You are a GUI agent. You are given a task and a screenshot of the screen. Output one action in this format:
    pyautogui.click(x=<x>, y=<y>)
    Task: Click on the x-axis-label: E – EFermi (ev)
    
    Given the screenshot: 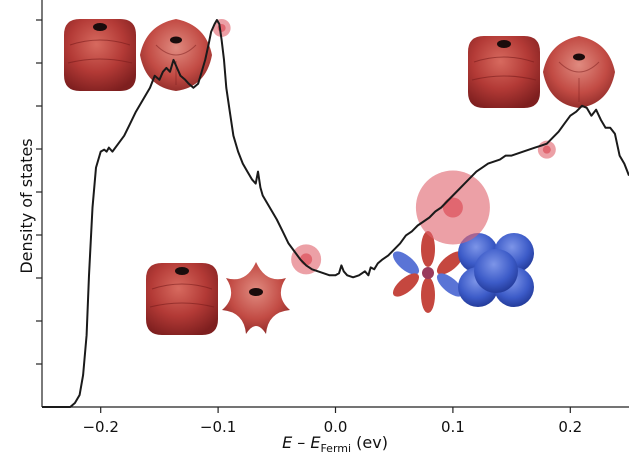 What is the action you would take?
    pyautogui.click(x=335, y=444)
    